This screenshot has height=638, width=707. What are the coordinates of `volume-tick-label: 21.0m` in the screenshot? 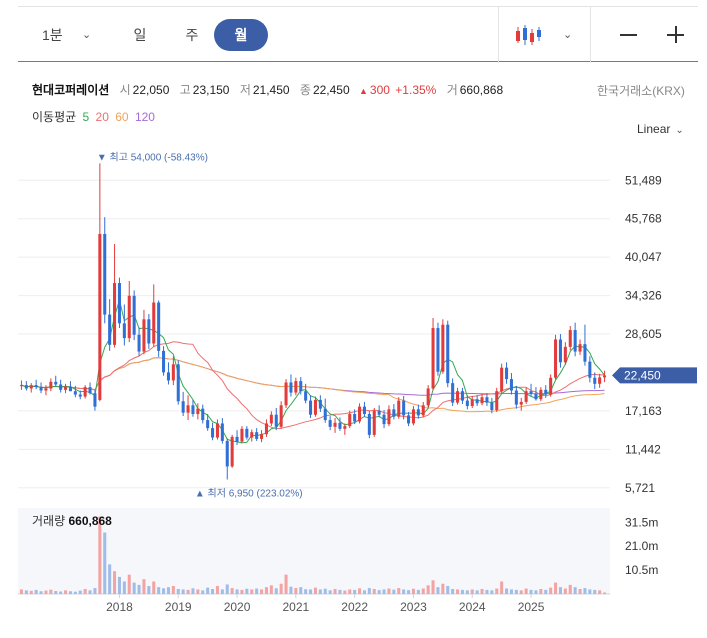 It's located at (641, 546).